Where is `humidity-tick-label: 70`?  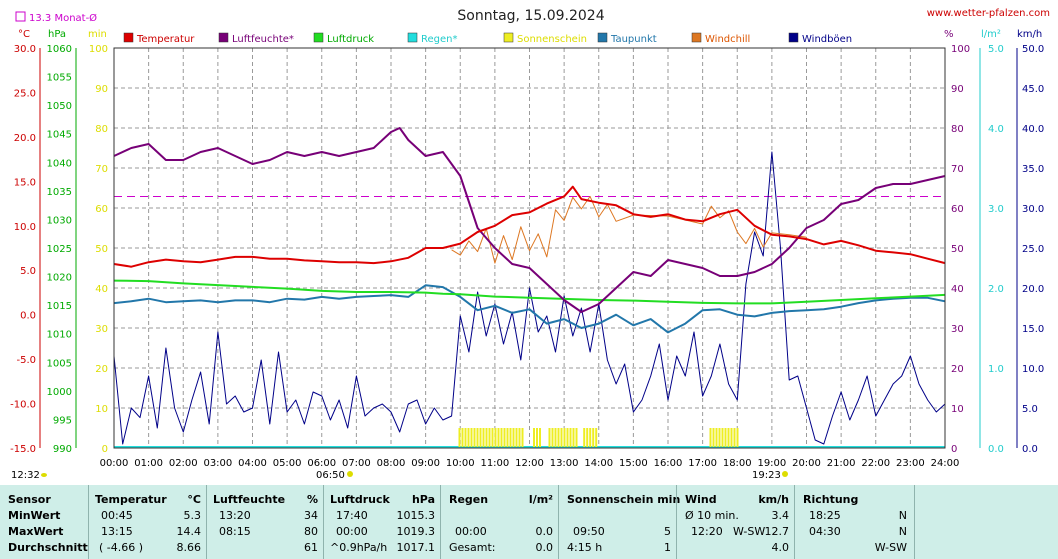 humidity-tick-label: 70 is located at coordinates (957, 169).